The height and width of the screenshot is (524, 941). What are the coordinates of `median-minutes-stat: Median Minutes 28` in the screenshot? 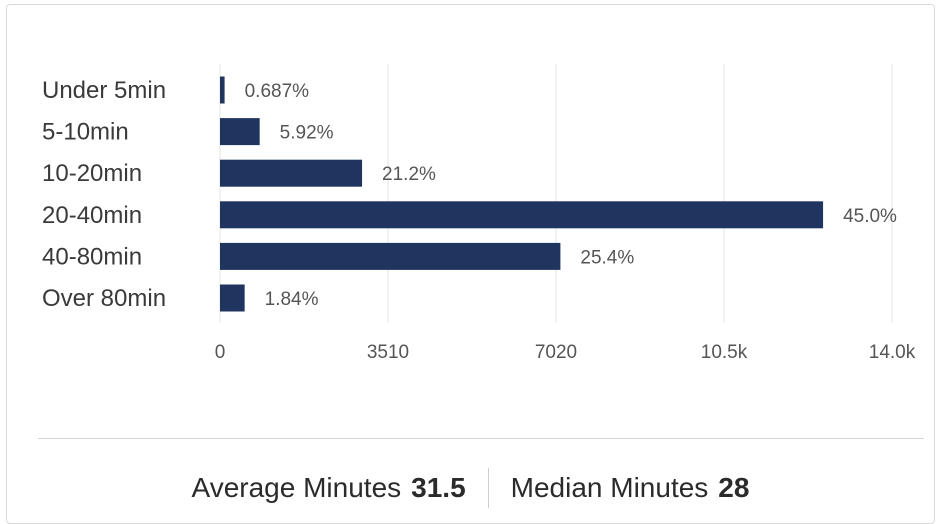 It's located at (630, 488).